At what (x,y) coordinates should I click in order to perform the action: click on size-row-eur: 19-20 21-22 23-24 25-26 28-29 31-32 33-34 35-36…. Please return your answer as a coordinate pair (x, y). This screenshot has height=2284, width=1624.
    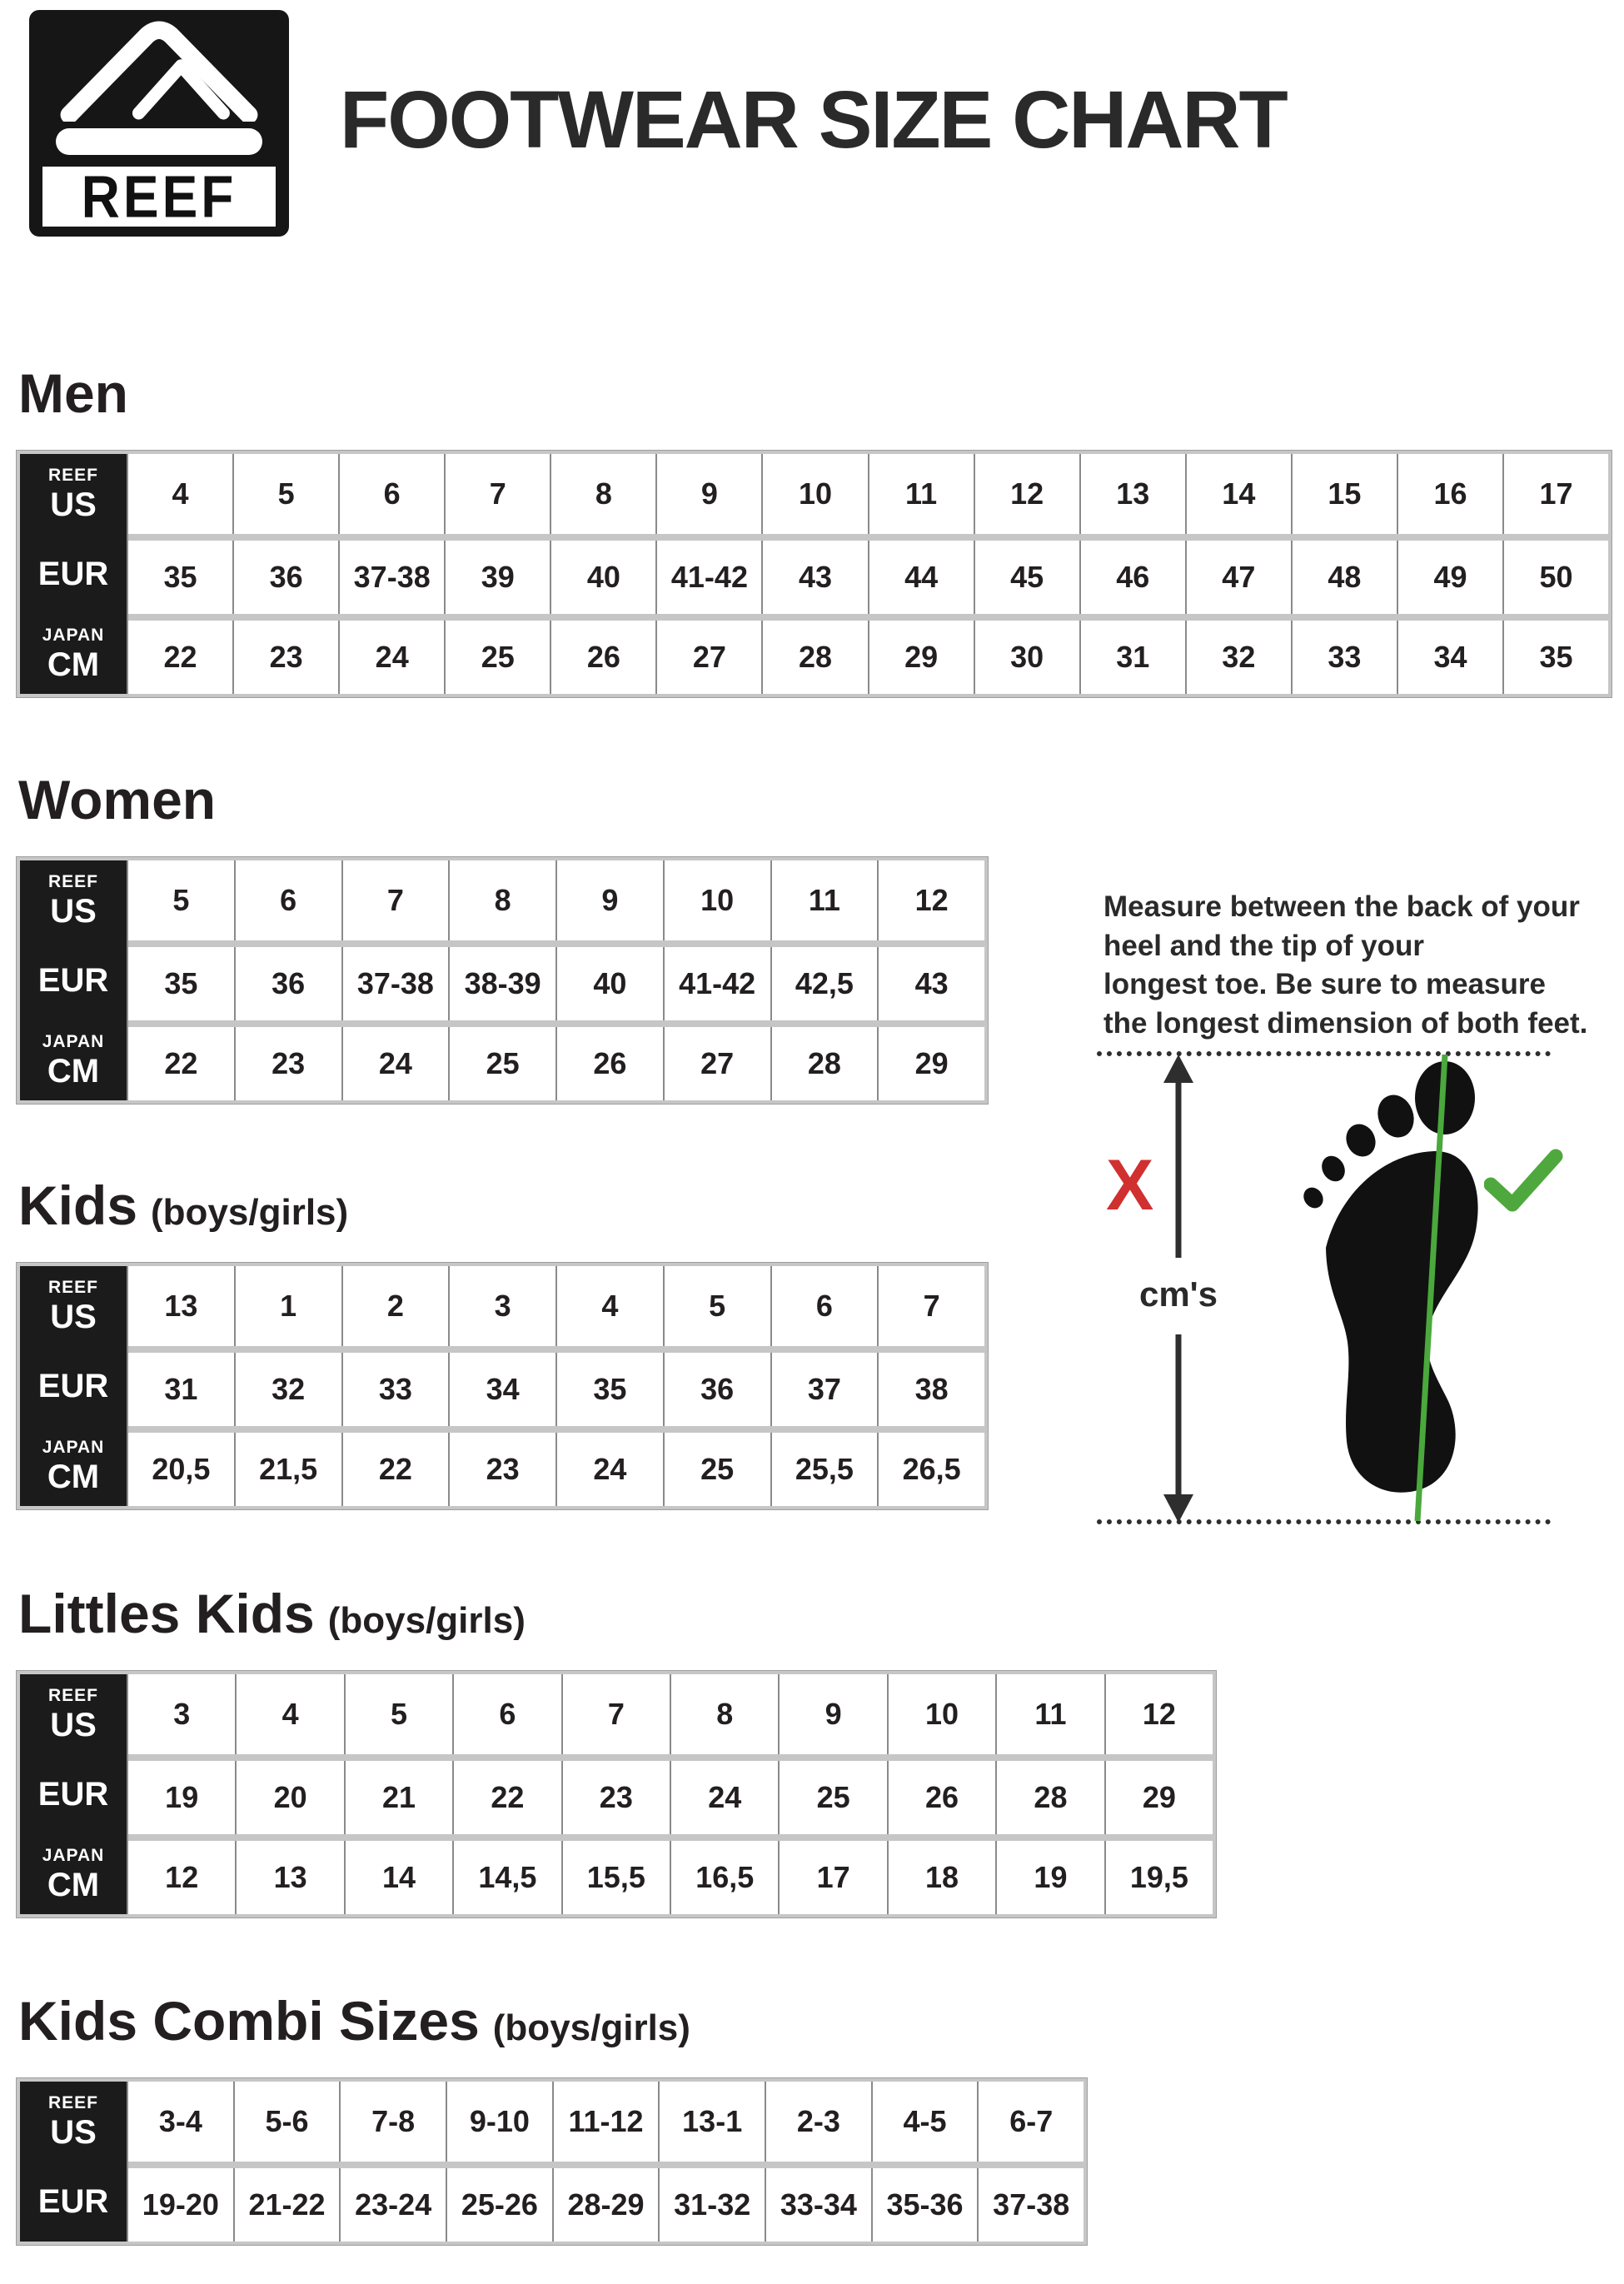
    Looking at the image, I should click on (605, 2202).